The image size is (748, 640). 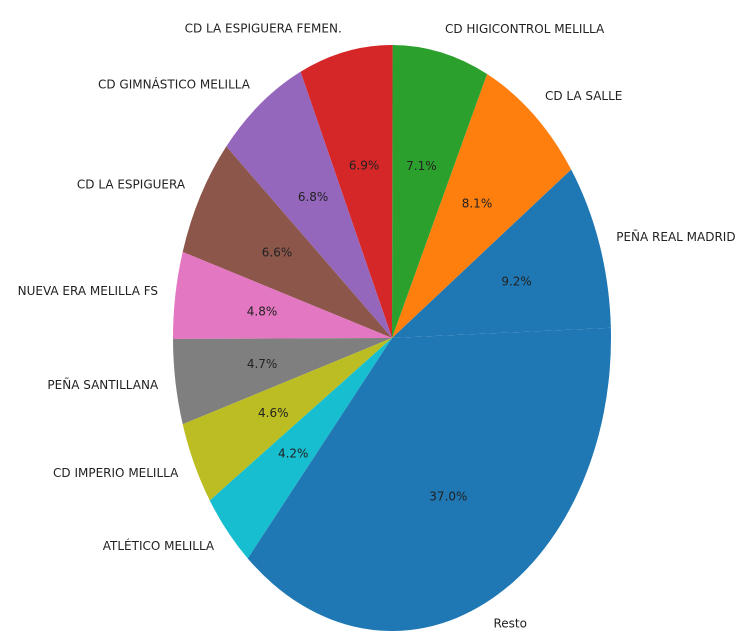 I want to click on slice-label: NUEVA ERA MELILLA FS, so click(x=88, y=291).